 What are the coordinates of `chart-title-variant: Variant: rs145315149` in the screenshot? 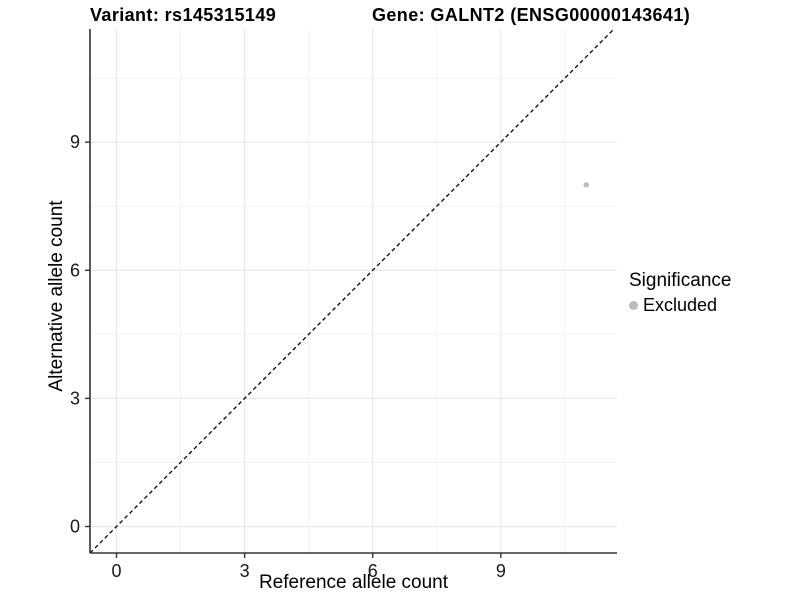 It's located at (183, 15).